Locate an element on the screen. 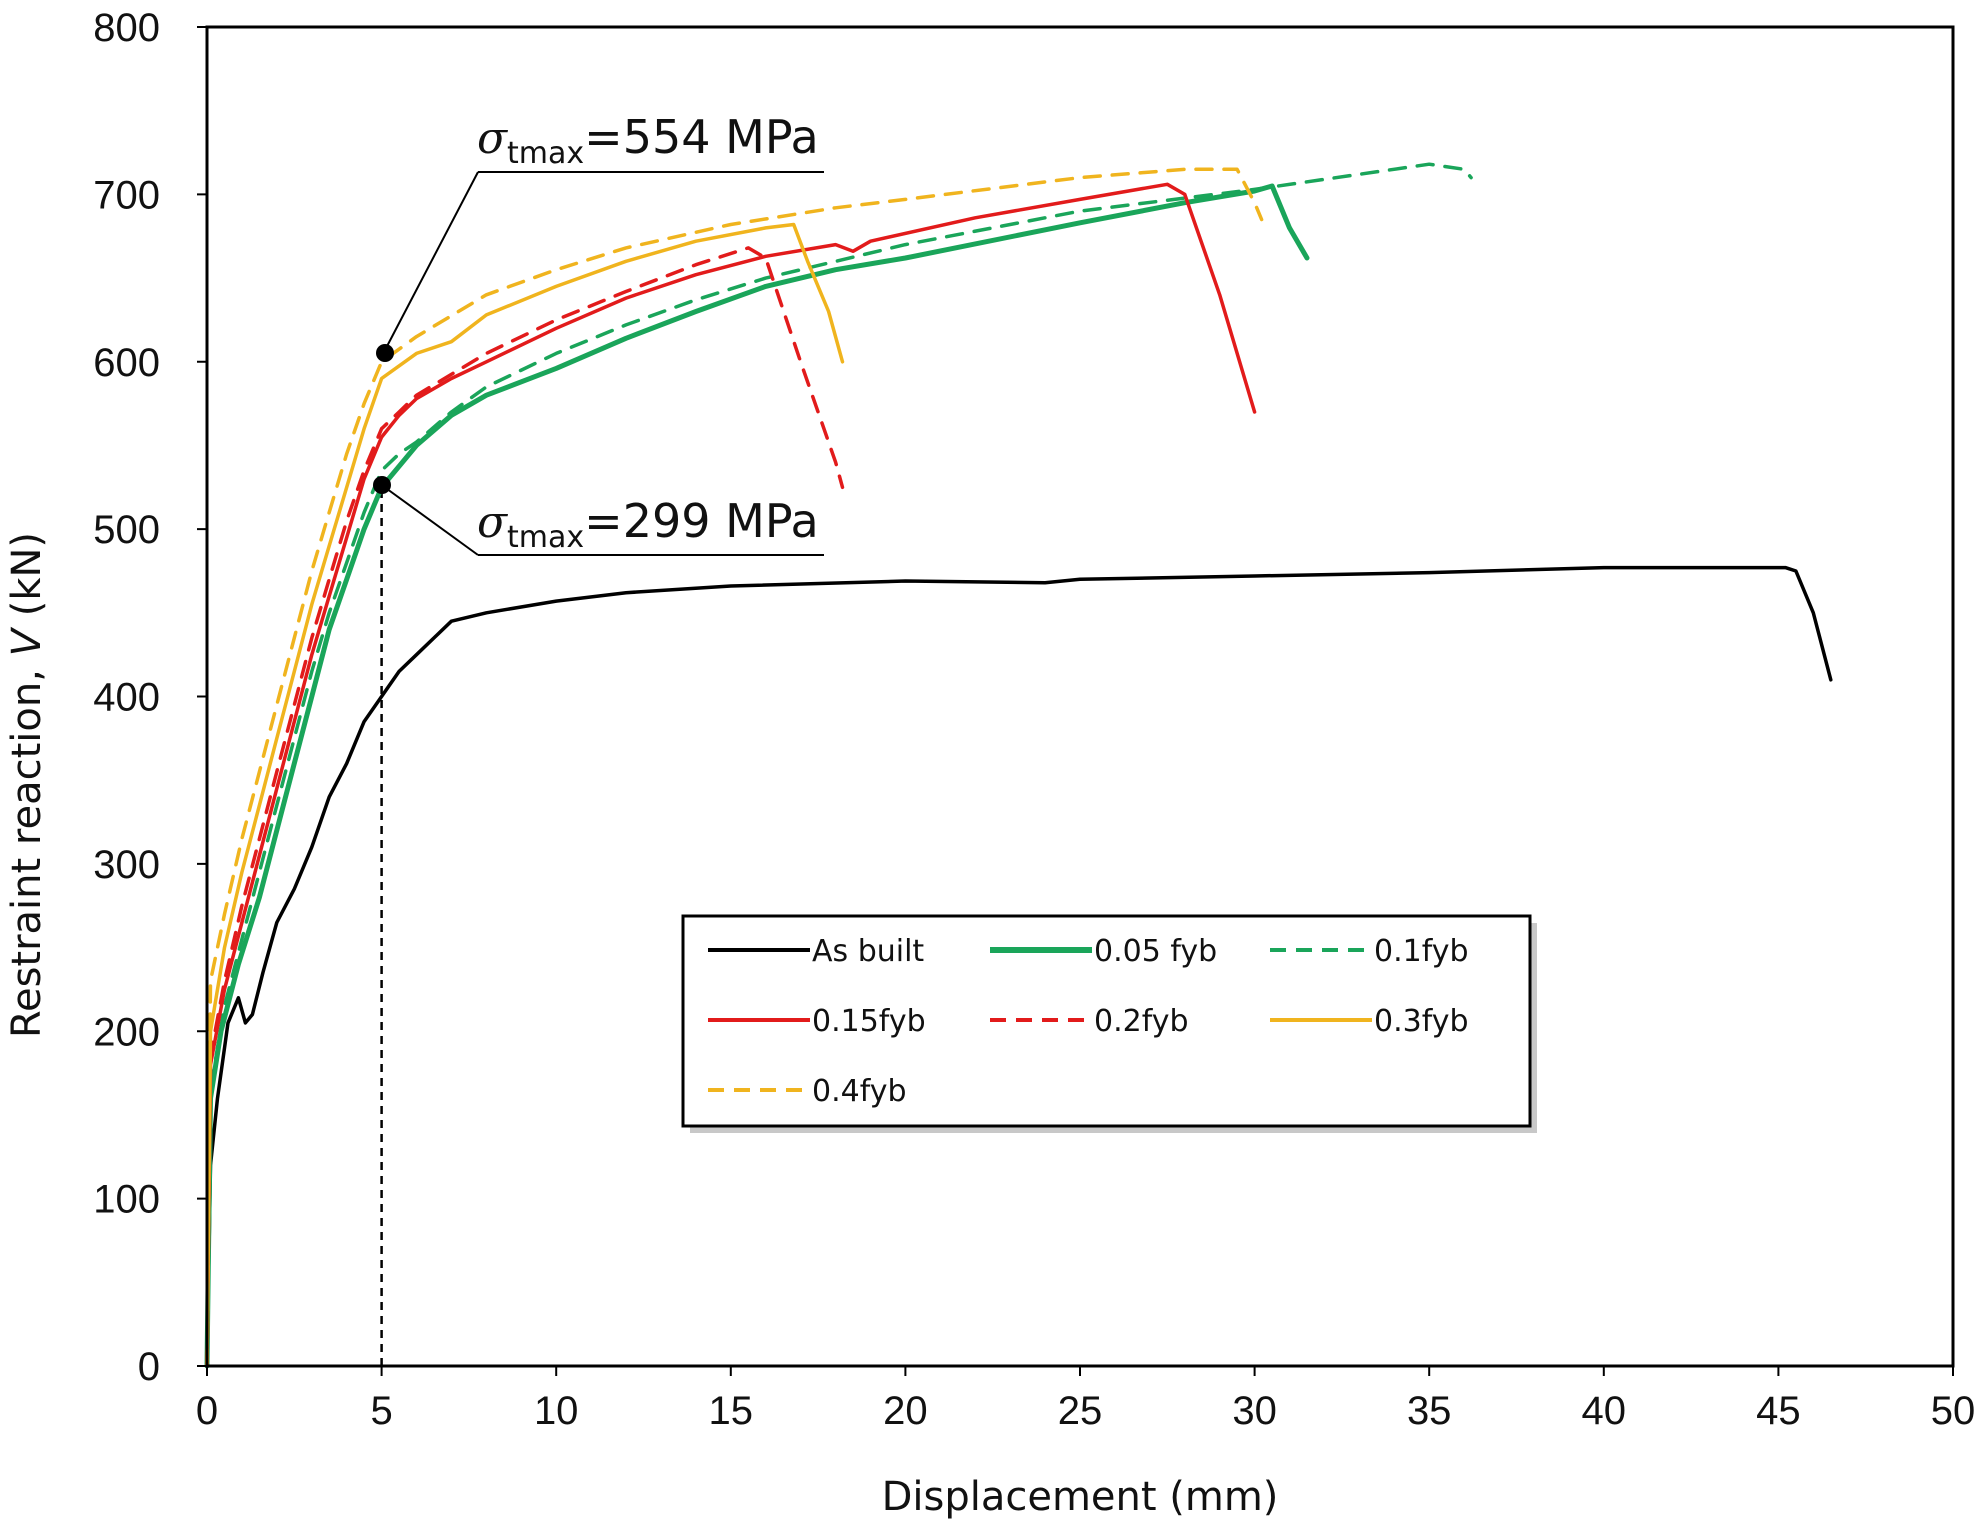 The height and width of the screenshot is (1524, 1984). x-tick-label-3: 15 is located at coordinates (731, 1411).